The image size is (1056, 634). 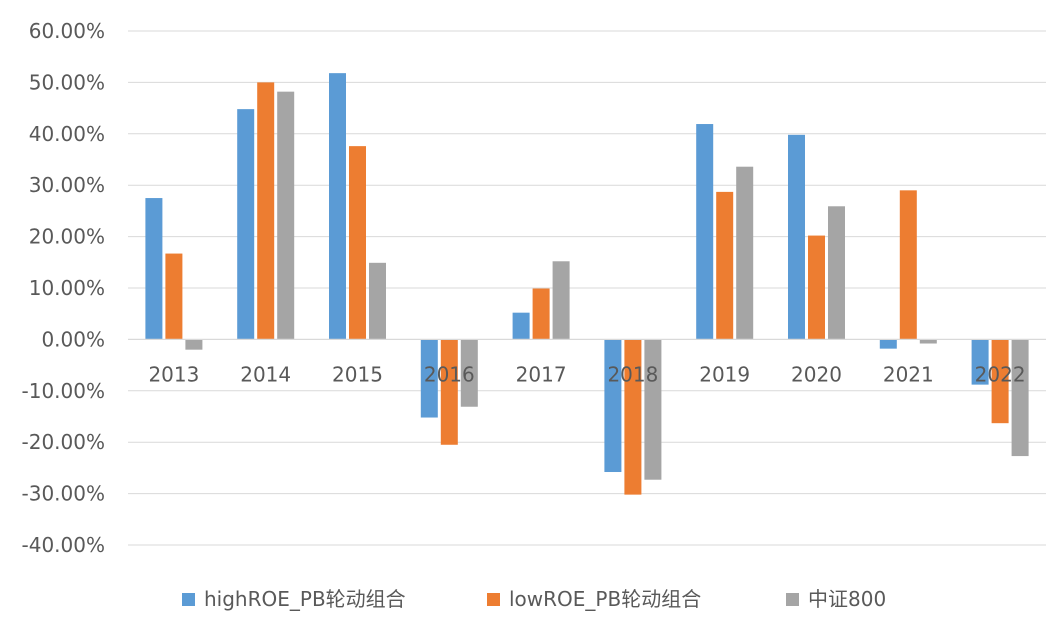 I want to click on x-tick-label: 2013, so click(x=173, y=374).